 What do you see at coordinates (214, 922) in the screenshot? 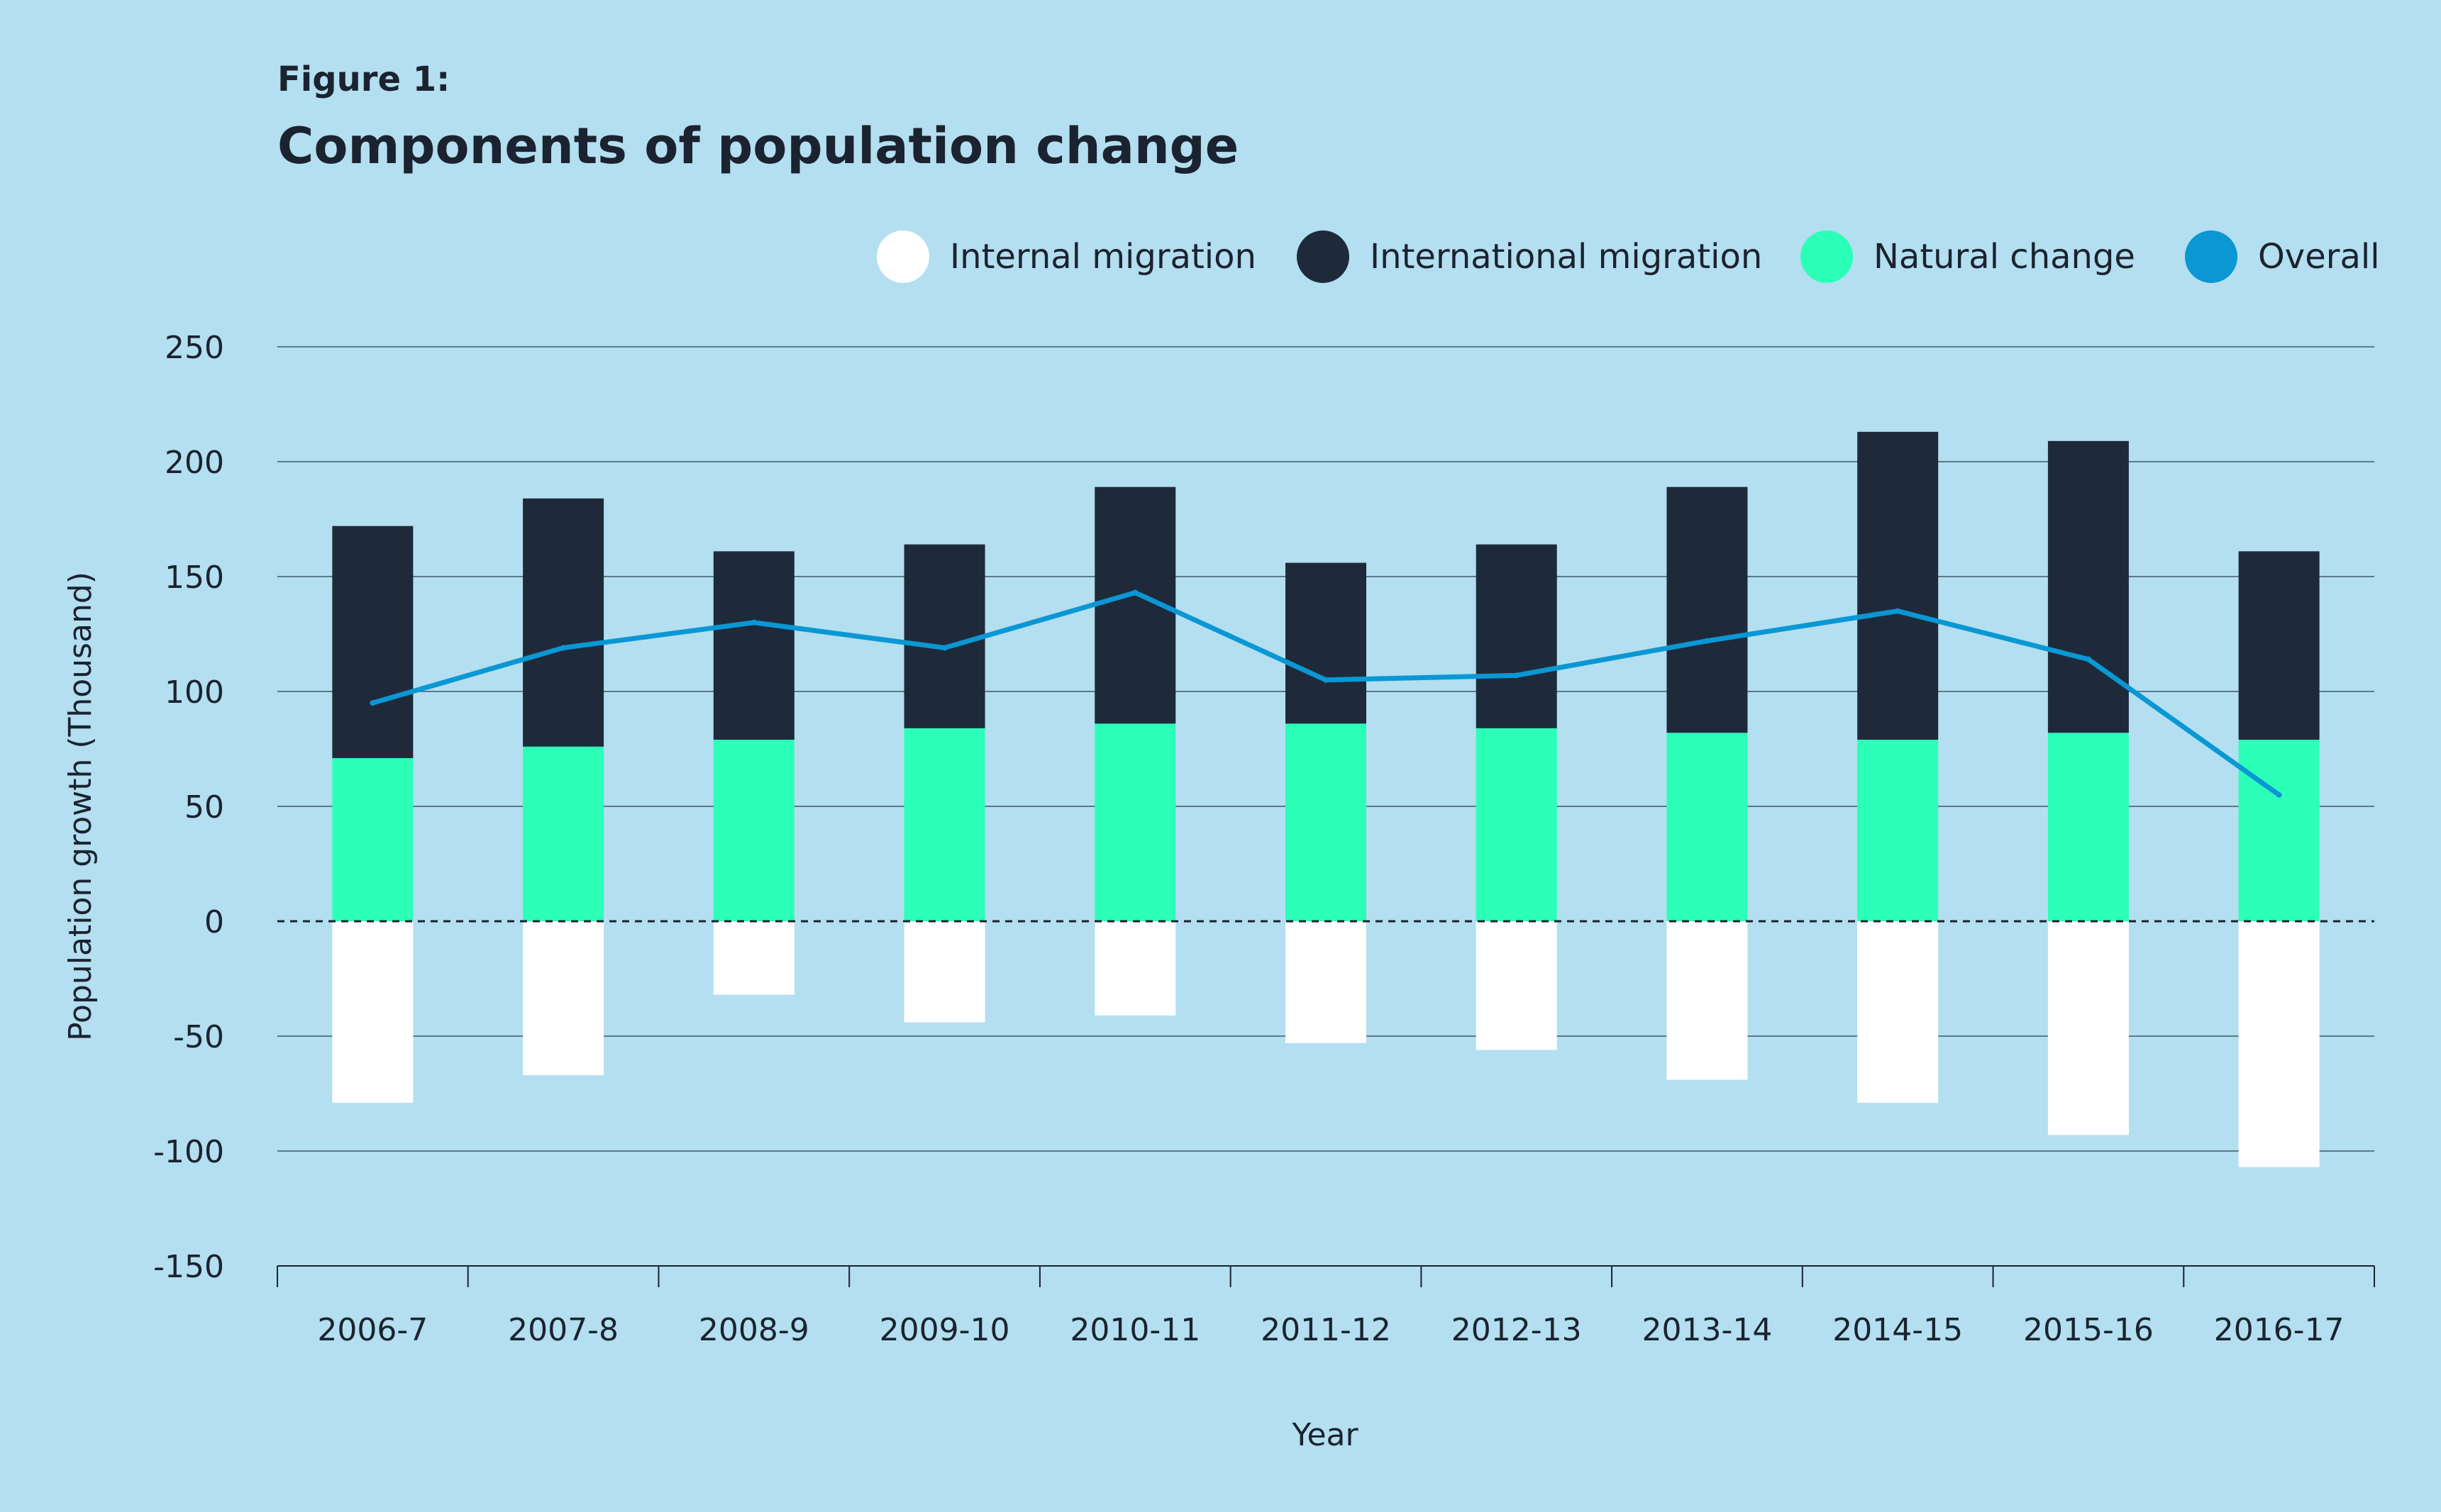
I see `y-tick-label: 0` at bounding box center [214, 922].